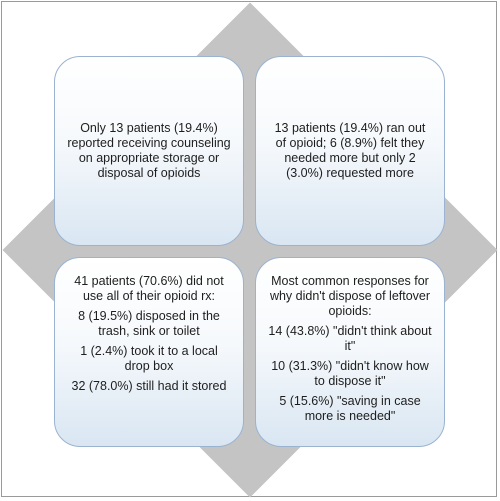 Image resolution: width=500 pixels, height=501 pixels. Describe the element at coordinates (350, 338) in the screenshot. I see `box-reasons-item: 14 (43.8%) "didn't think about it"` at that location.